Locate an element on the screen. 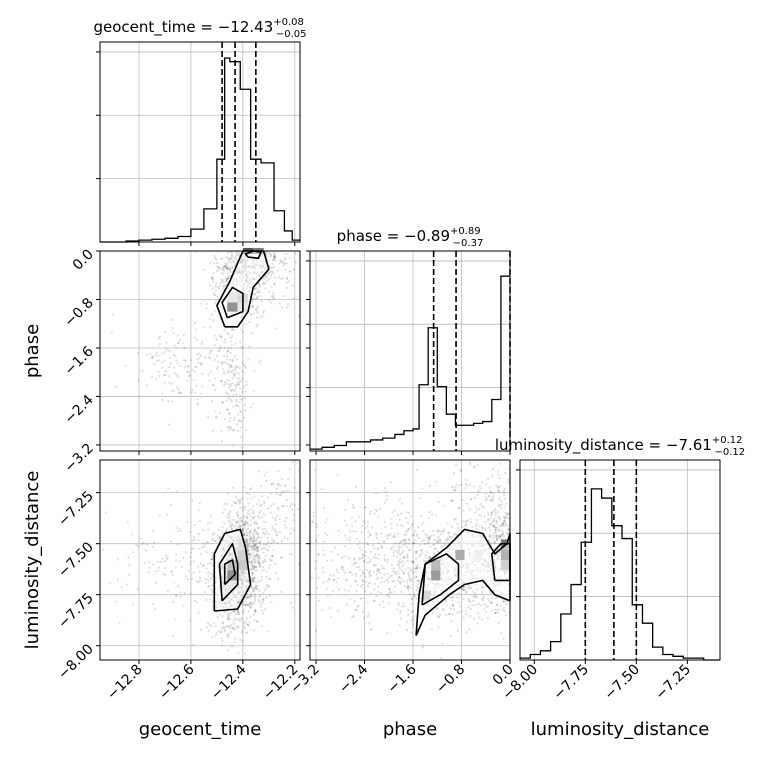  x-tick-label: −12.6 is located at coordinates (177, 682).